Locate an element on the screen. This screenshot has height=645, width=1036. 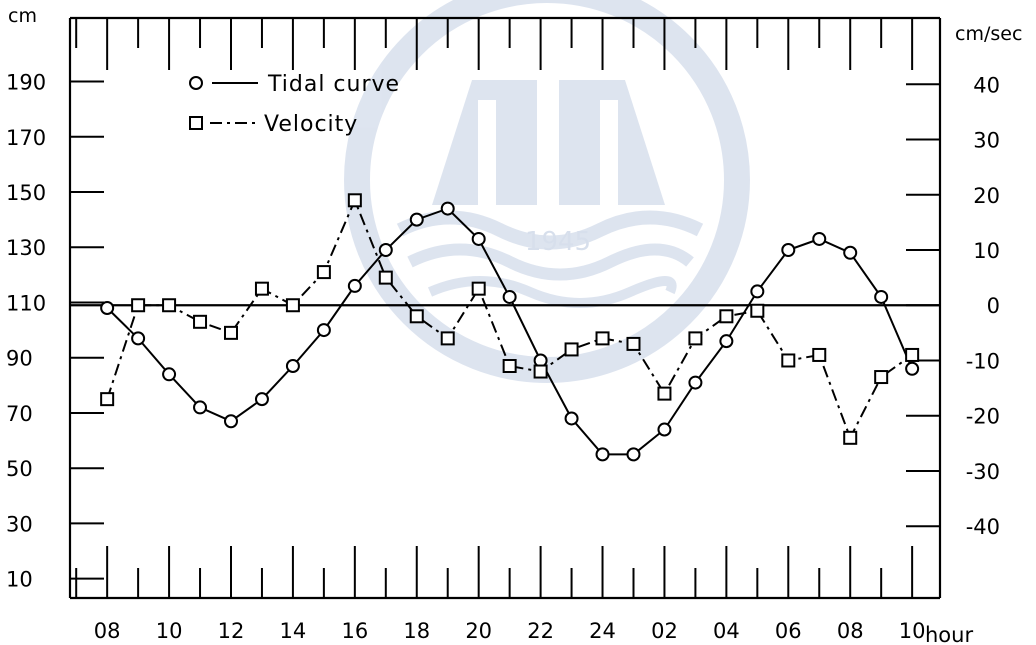
legend-square-marker is located at coordinates (196, 123).